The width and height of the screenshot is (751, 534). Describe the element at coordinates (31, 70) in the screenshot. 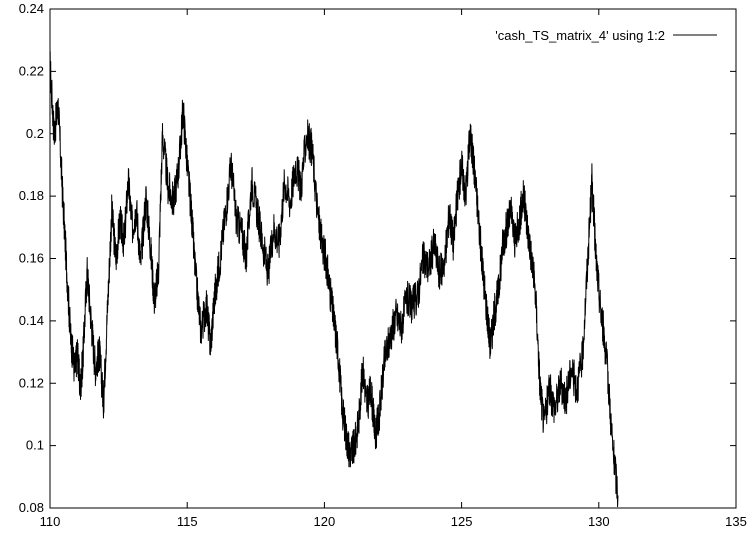

I see `y-tick-label: 0.22` at that location.